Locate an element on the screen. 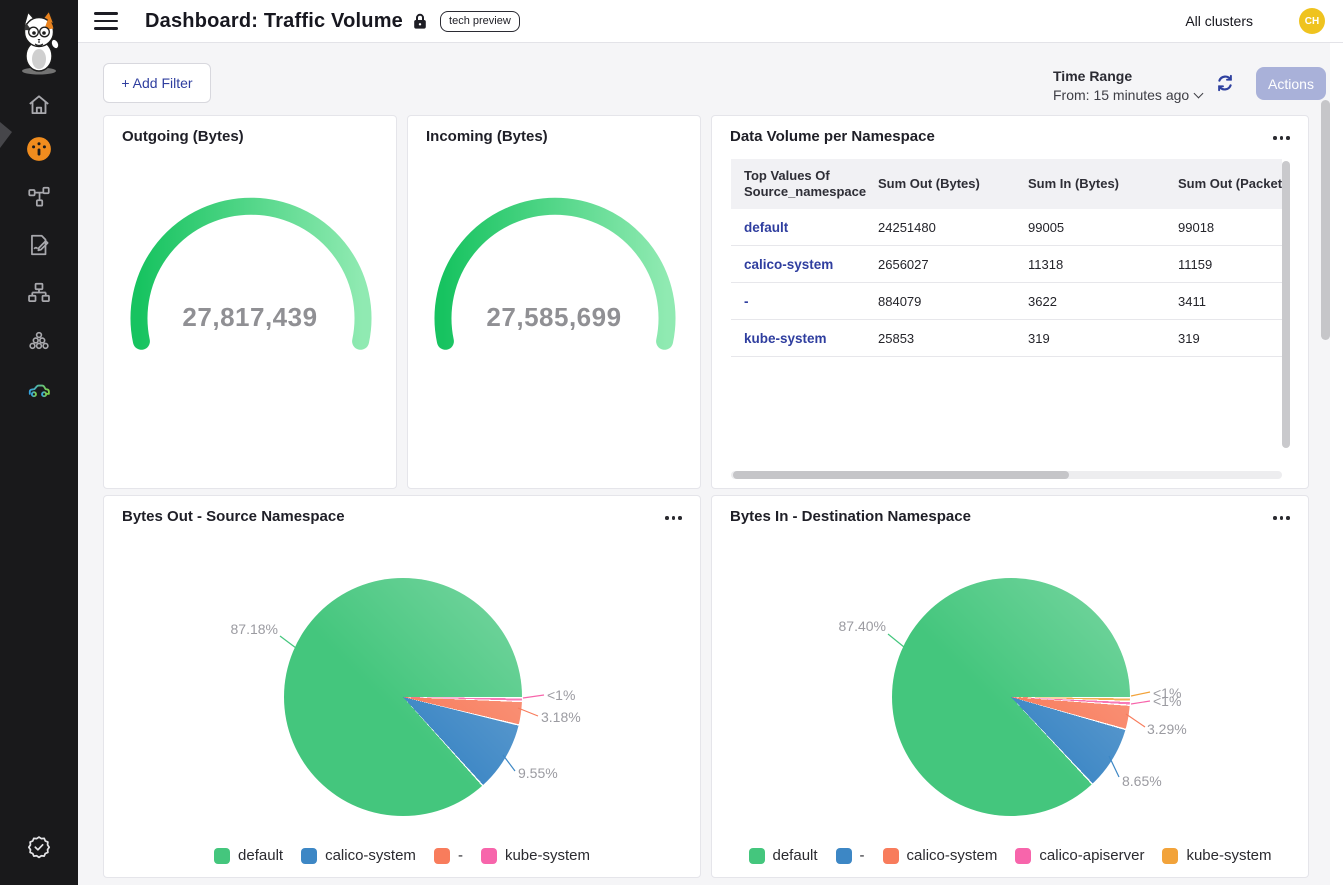 This screenshot has width=1343, height=885. table-cell: 24251480 is located at coordinates (907, 227).